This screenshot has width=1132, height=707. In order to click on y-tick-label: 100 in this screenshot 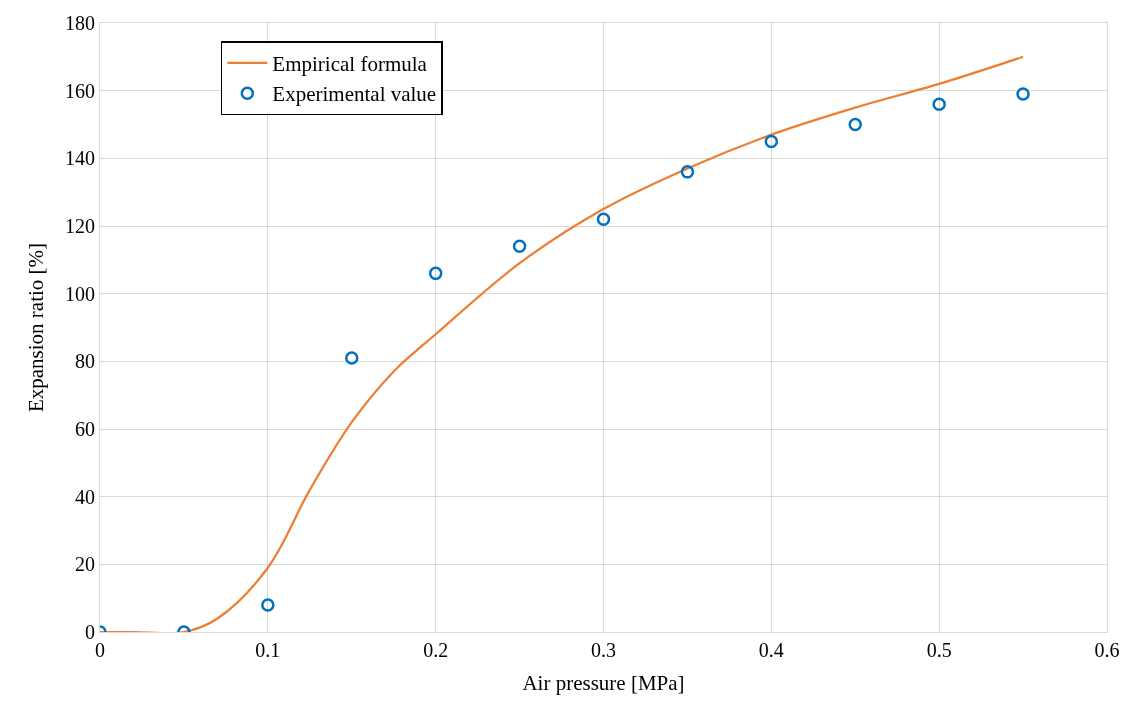, I will do `click(80, 293)`.